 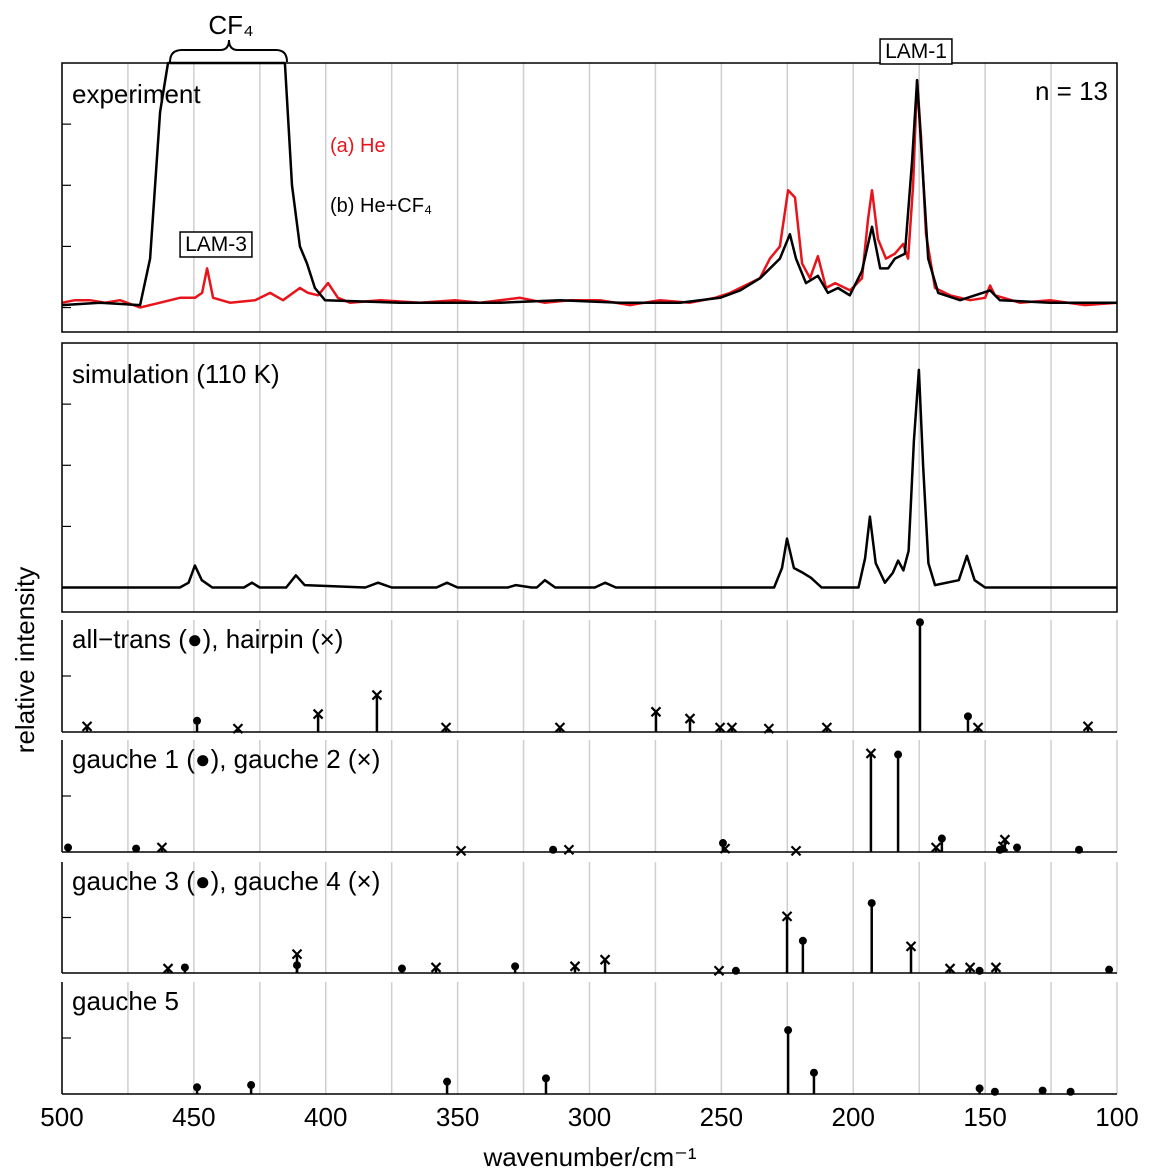 I want to click on panel-title: gauche 5, so click(x=125, y=1001).